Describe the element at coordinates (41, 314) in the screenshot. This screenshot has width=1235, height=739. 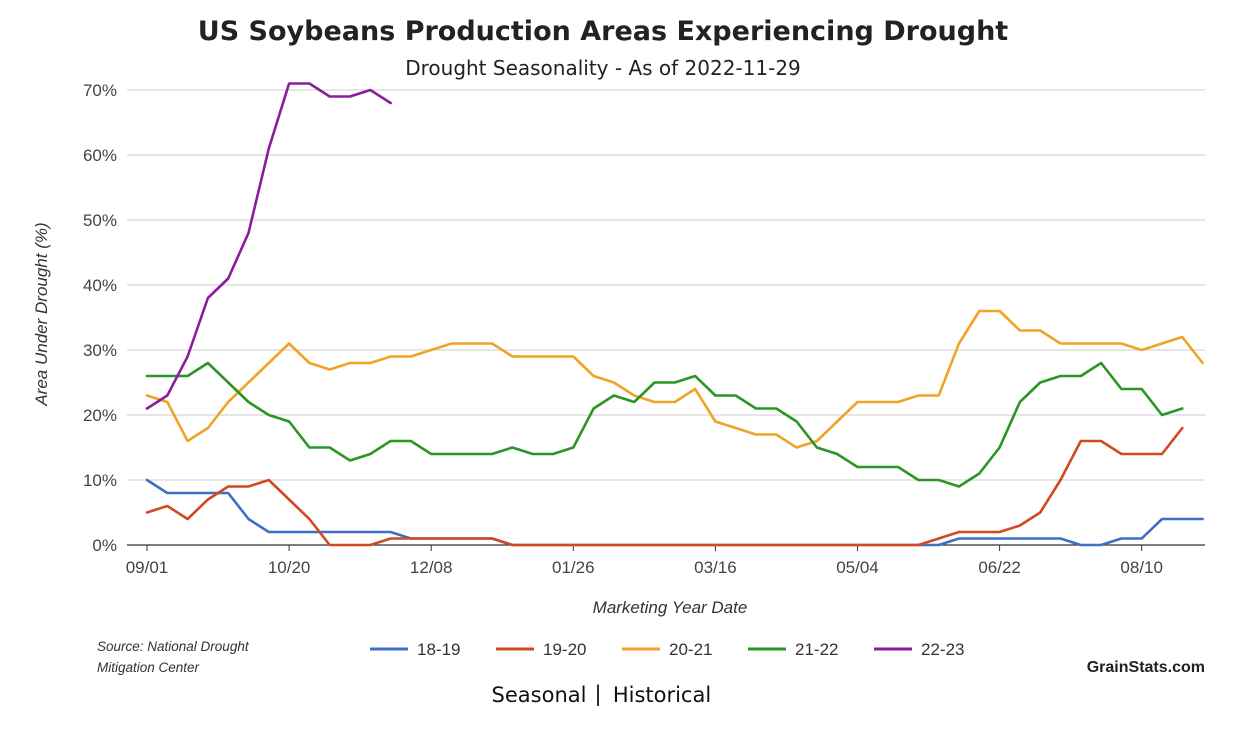
I see `y-axis-label: Area Under Drought (%)` at that location.